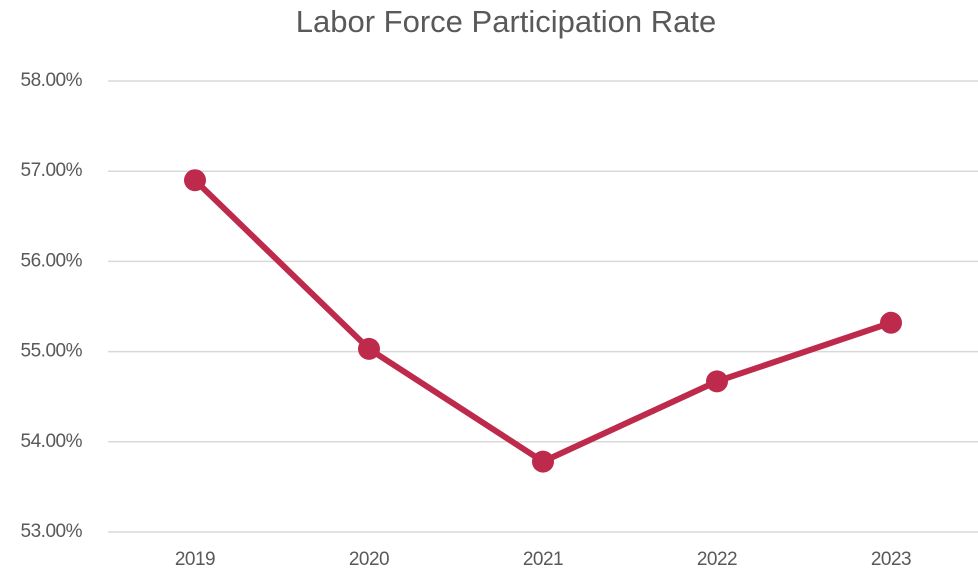 The height and width of the screenshot is (581, 978). What do you see at coordinates (52, 170) in the screenshot?
I see `y-tick-label: 57.00%` at bounding box center [52, 170].